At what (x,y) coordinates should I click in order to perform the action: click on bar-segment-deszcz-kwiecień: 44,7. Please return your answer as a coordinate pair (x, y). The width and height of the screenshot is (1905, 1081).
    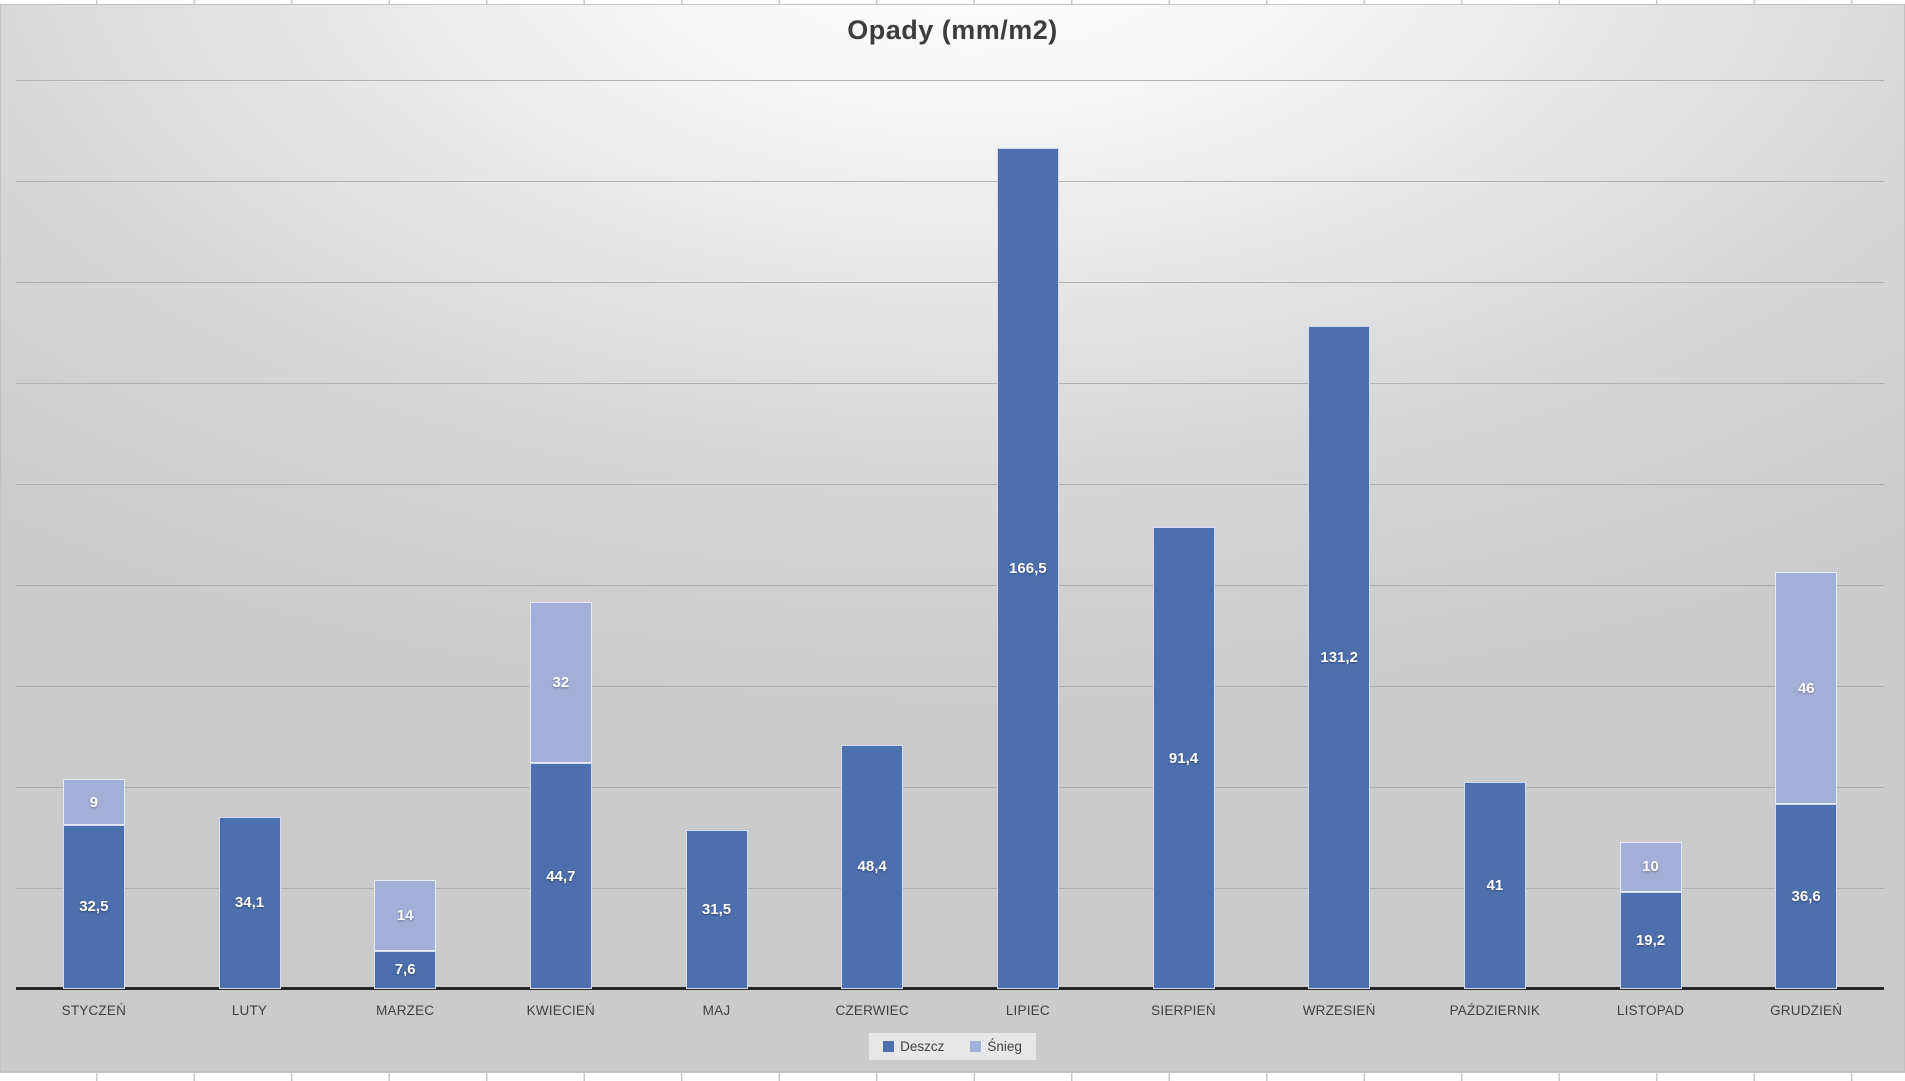
    Looking at the image, I should click on (560, 876).